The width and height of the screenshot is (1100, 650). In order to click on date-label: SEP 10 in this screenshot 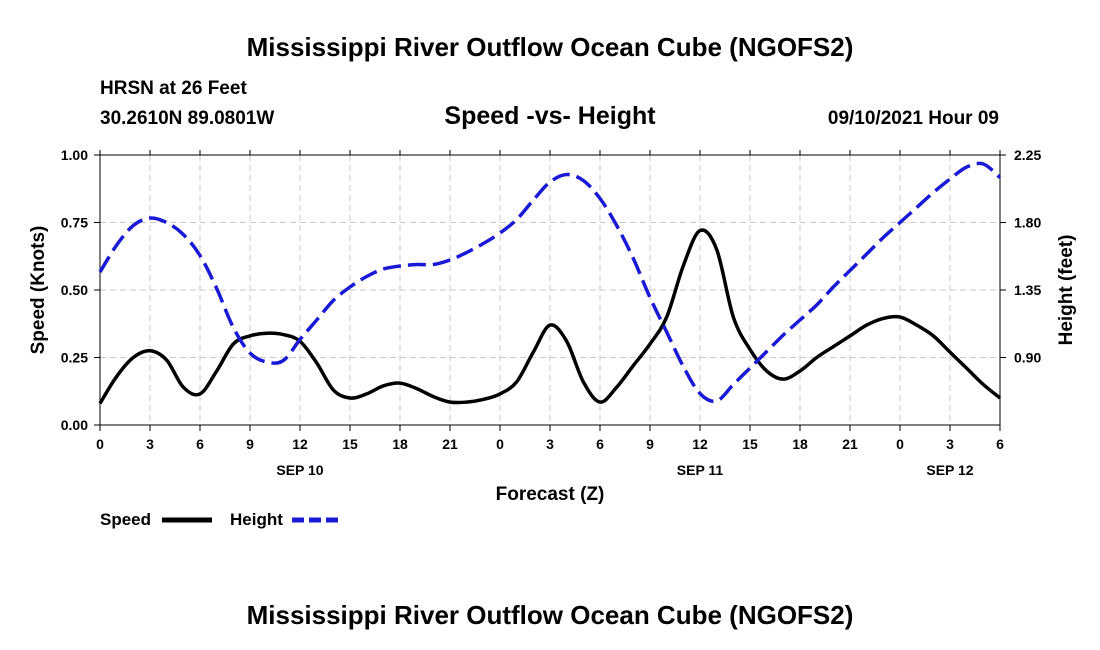, I will do `click(299, 470)`.